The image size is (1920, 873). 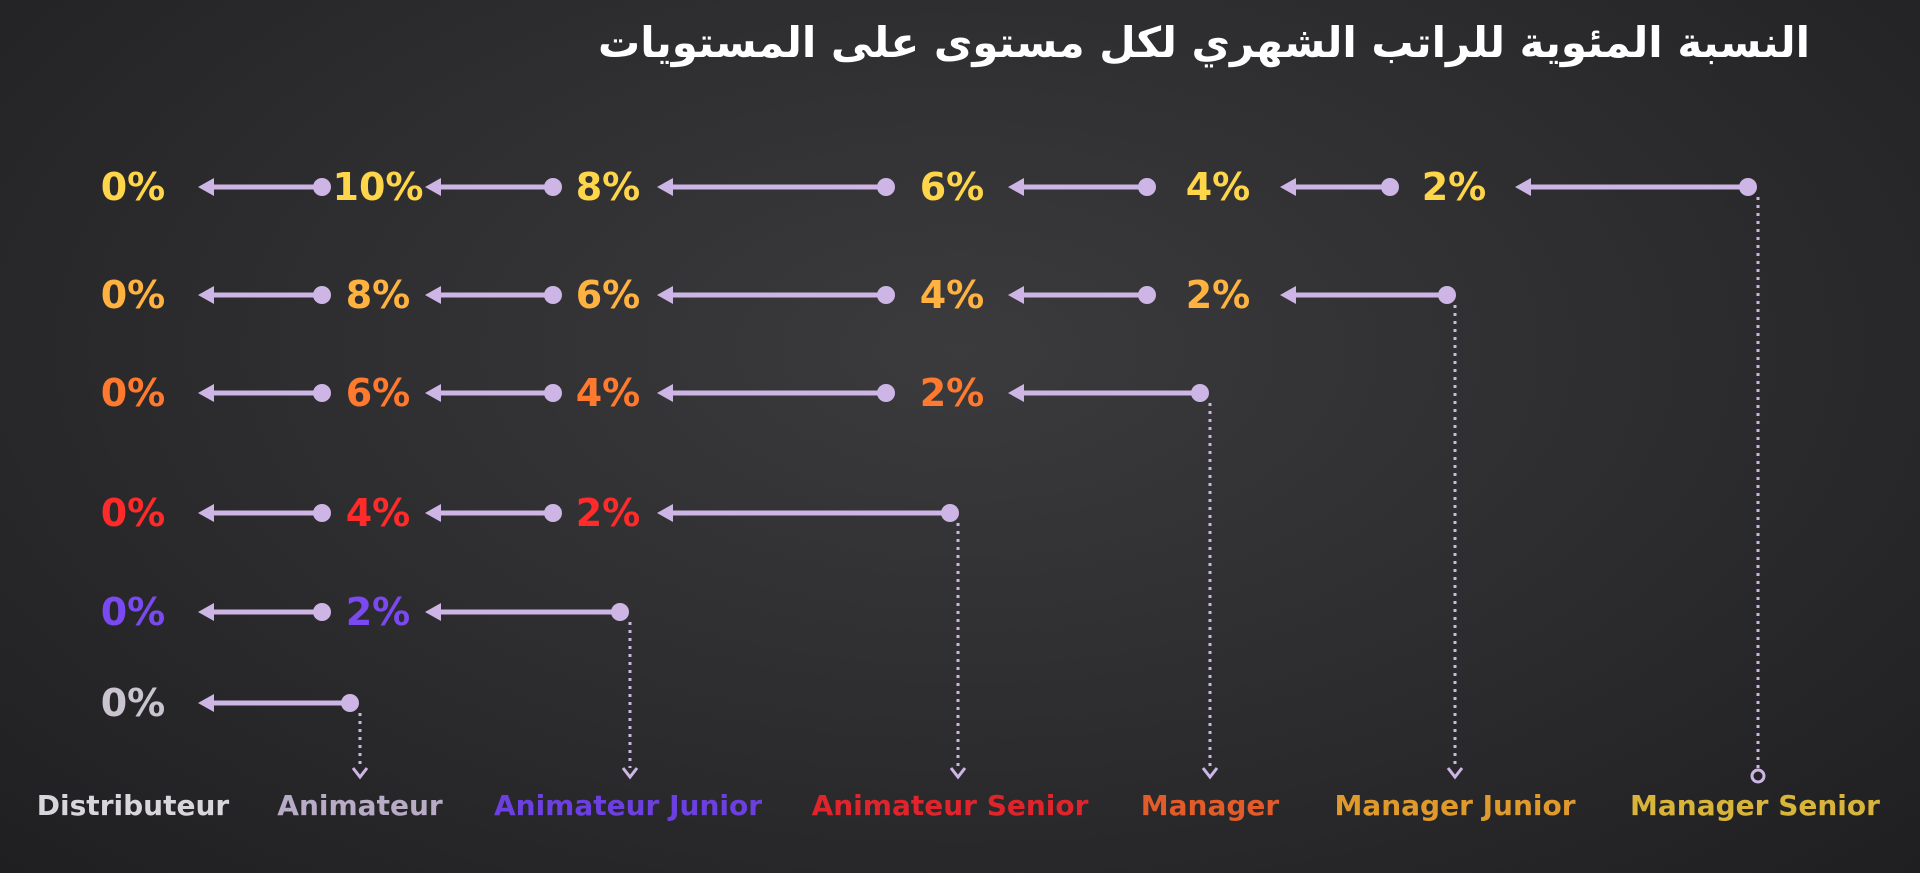 What do you see at coordinates (950, 805) in the screenshot?
I see `level-label-animateur-senior: Animateur Senior` at bounding box center [950, 805].